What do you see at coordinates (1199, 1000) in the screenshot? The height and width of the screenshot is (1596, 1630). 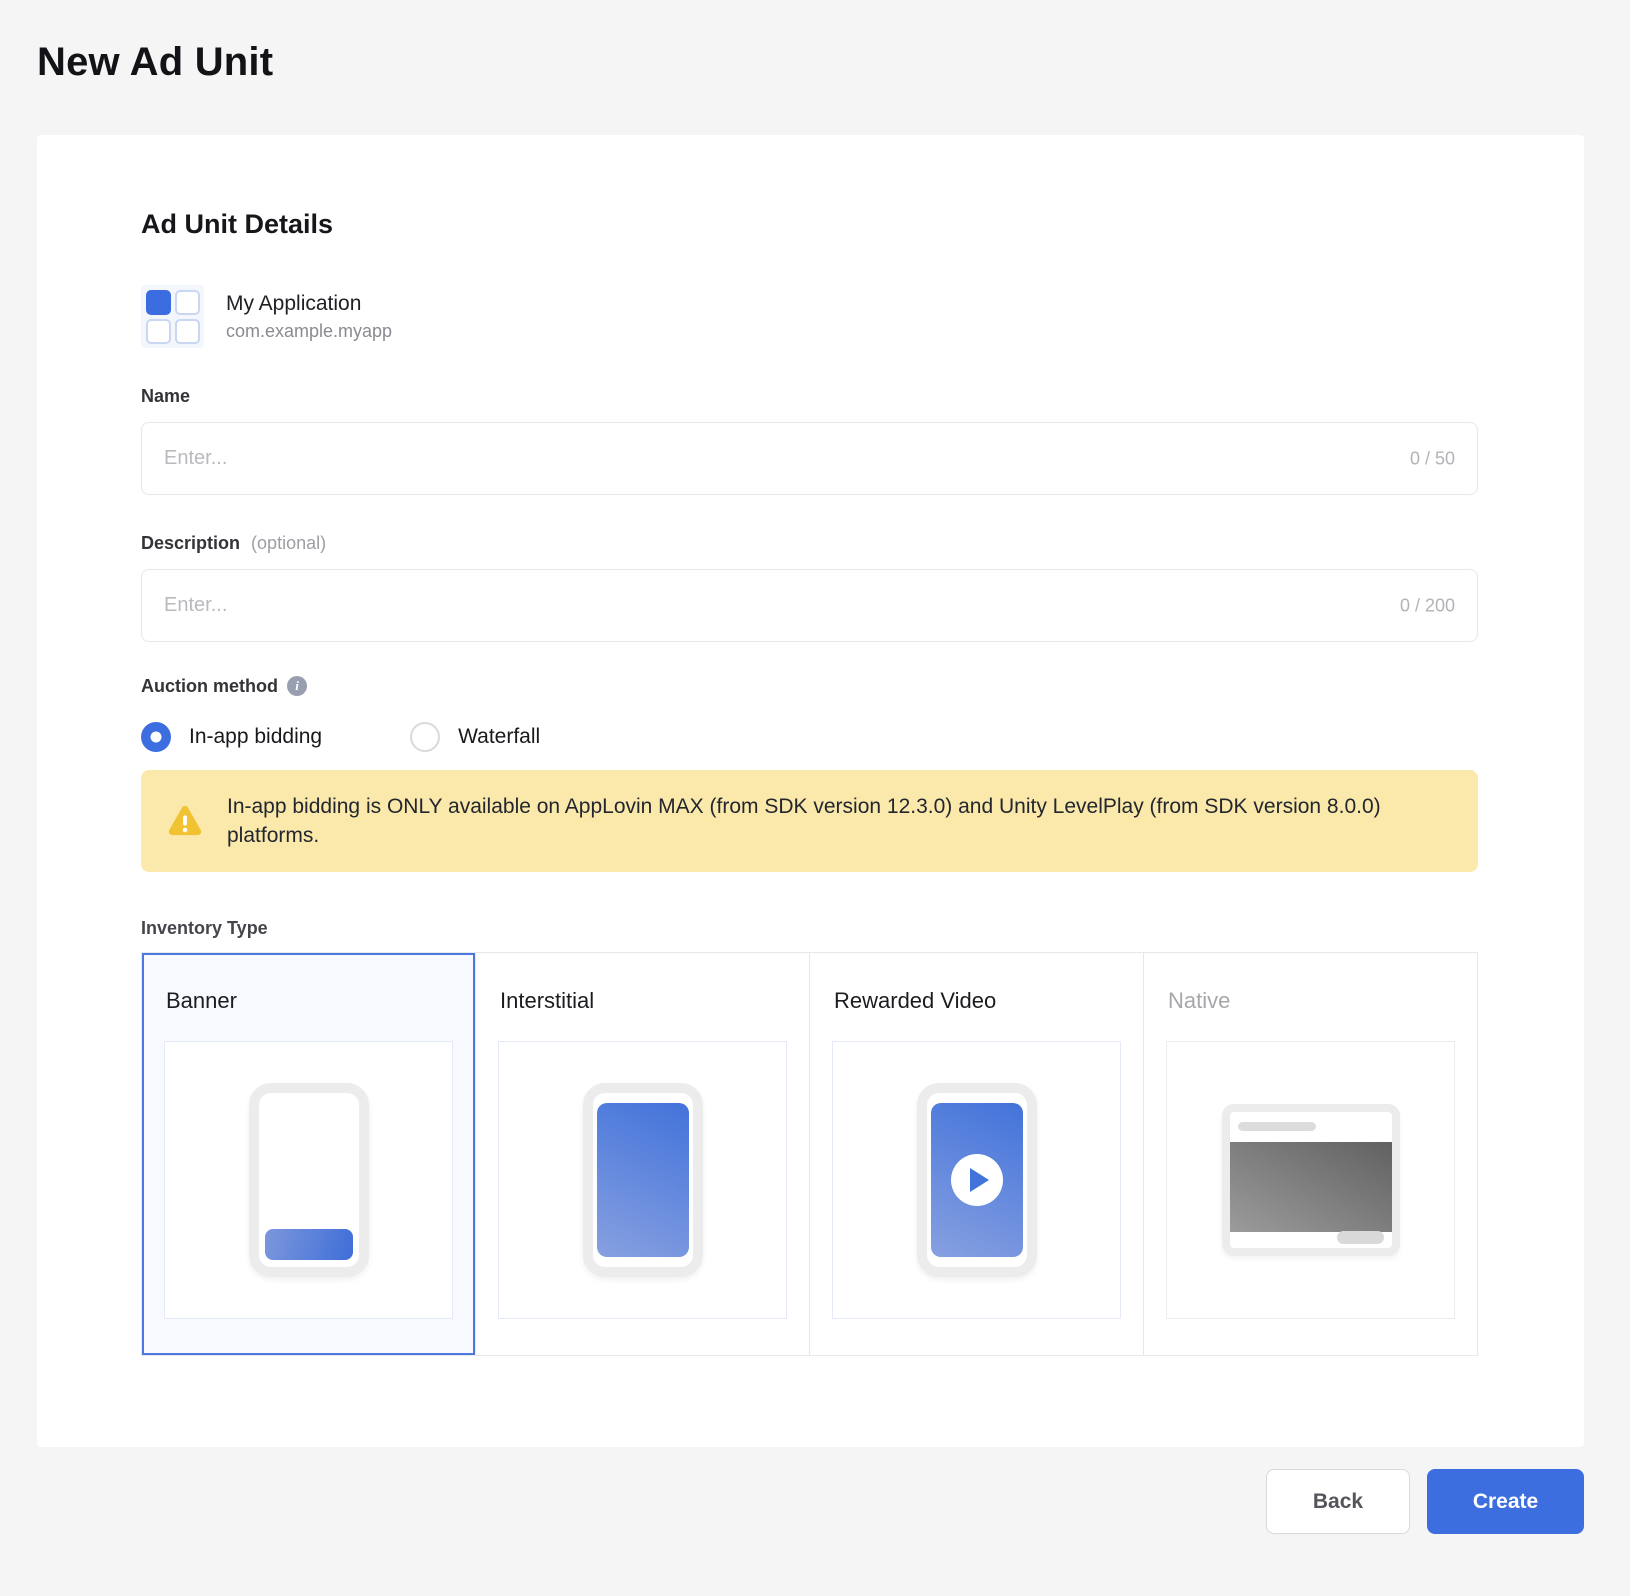 I see `inventory-card-title: Native` at bounding box center [1199, 1000].